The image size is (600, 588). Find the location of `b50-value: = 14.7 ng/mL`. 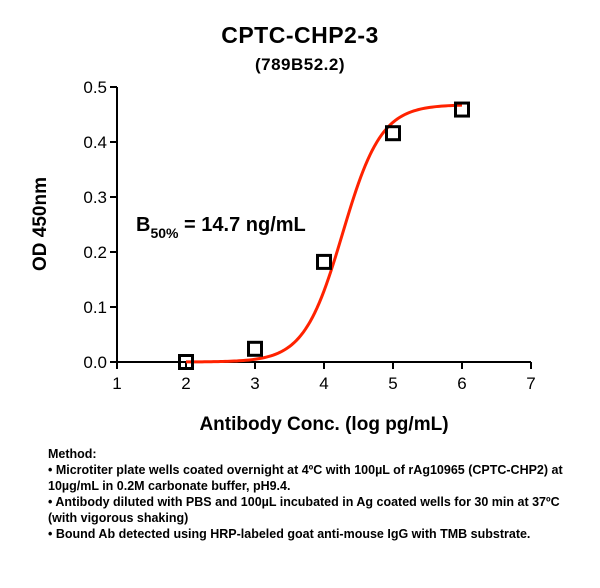

b50-value: = 14.7 ng/mL is located at coordinates (241, 225).